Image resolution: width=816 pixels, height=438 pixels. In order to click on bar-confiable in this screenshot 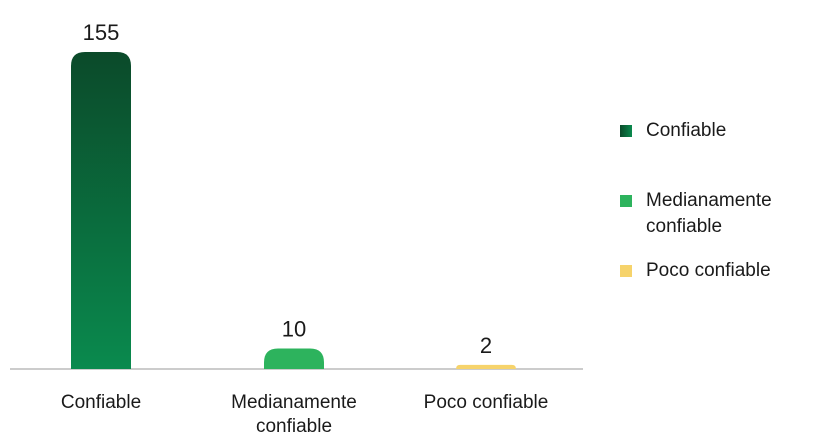, I will do `click(101, 210)`.